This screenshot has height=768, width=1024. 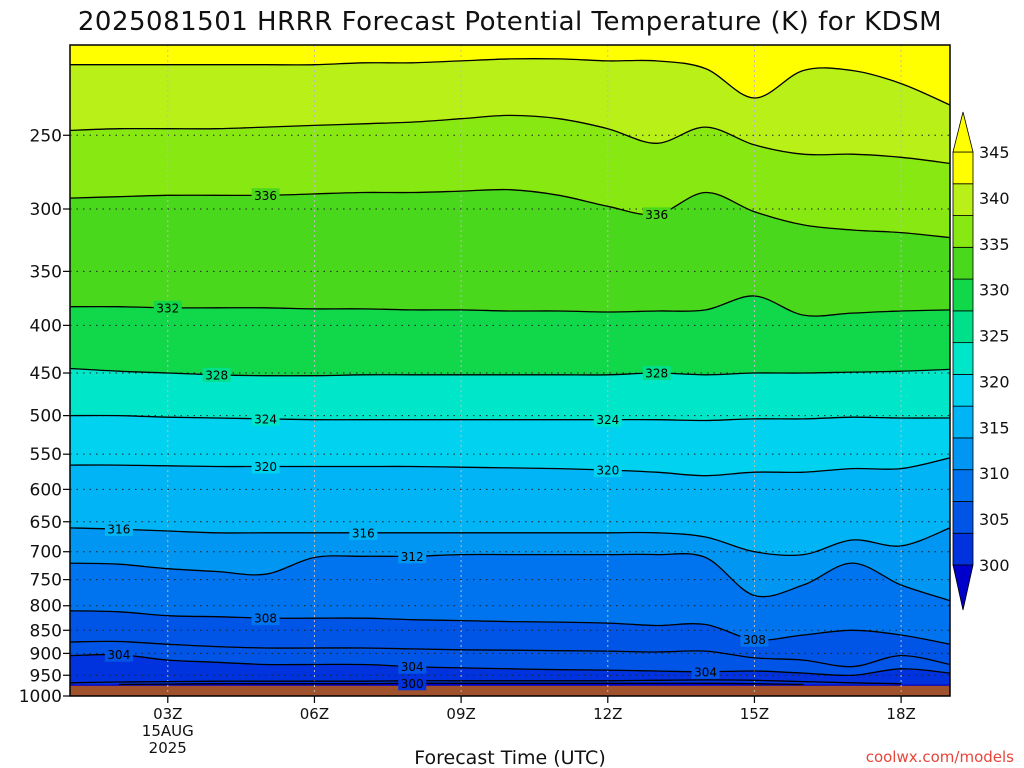 What do you see at coordinates (46, 490) in the screenshot?
I see `y-tick-label-600: 600` at bounding box center [46, 490].